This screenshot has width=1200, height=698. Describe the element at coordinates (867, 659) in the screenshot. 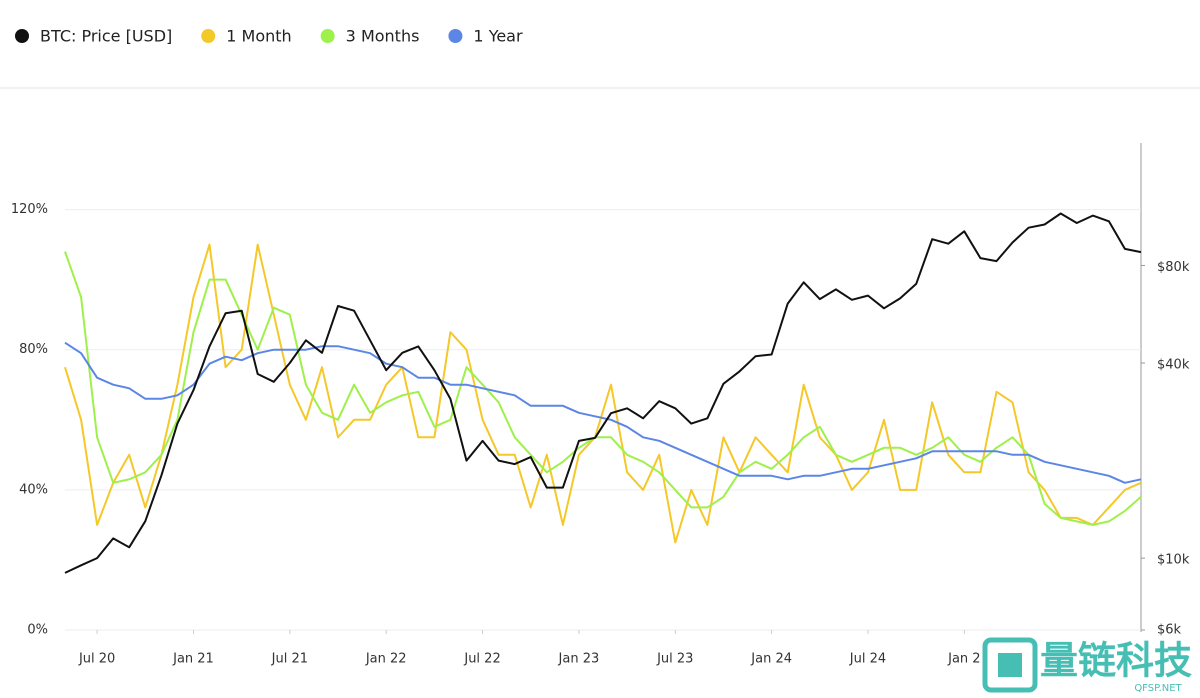

I see `x-tick-label: Jul 24` at that location.